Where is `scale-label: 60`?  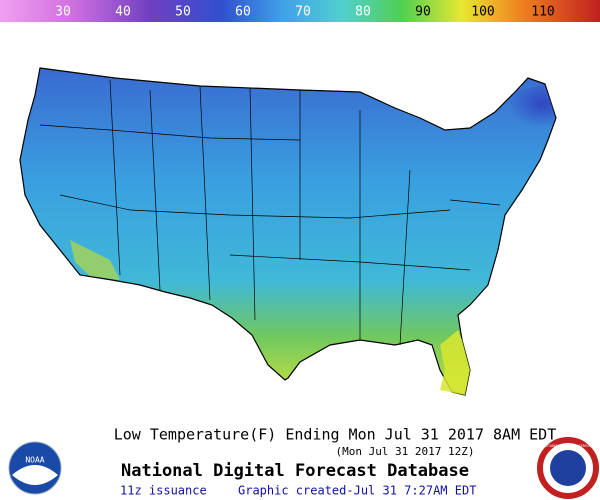
scale-label: 60 is located at coordinates (243, 12).